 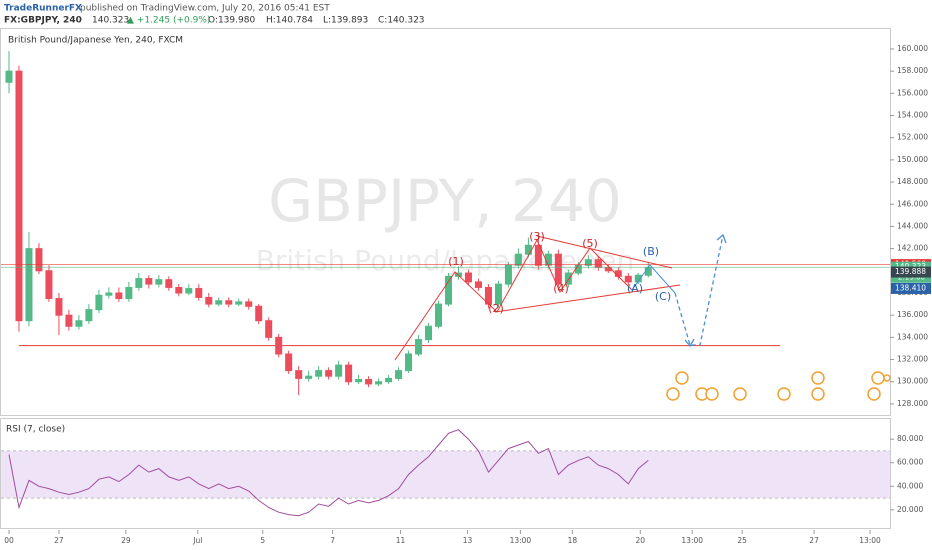 I want to click on wave-drawing, so click(x=560, y=297).